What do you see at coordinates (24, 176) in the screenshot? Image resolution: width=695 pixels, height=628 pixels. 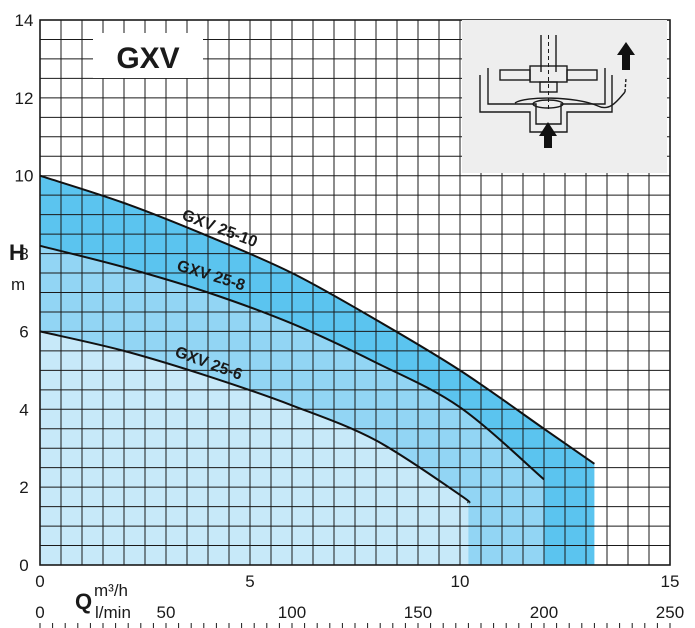 I see `y-tick-label: 10` at bounding box center [24, 176].